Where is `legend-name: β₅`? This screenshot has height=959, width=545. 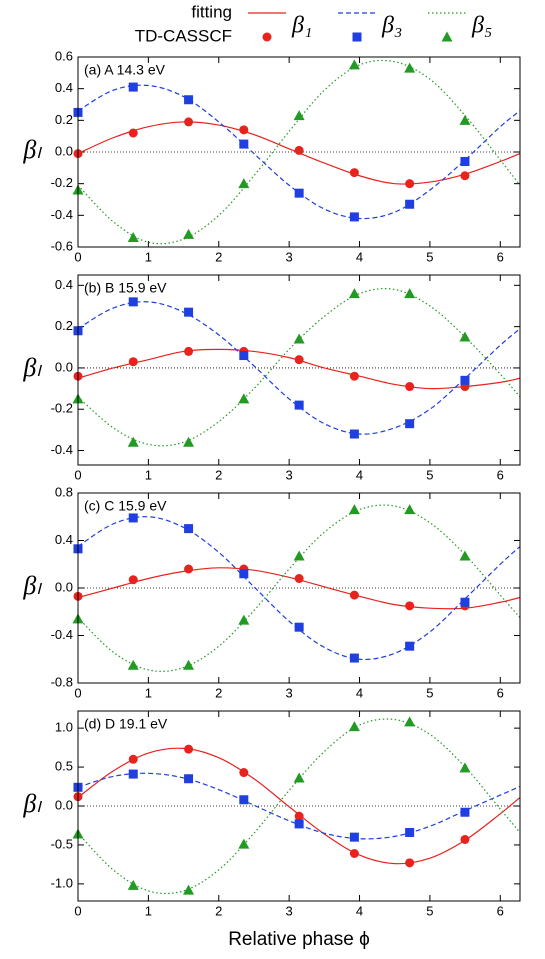
legend-name: β₅ is located at coordinates (481, 26).